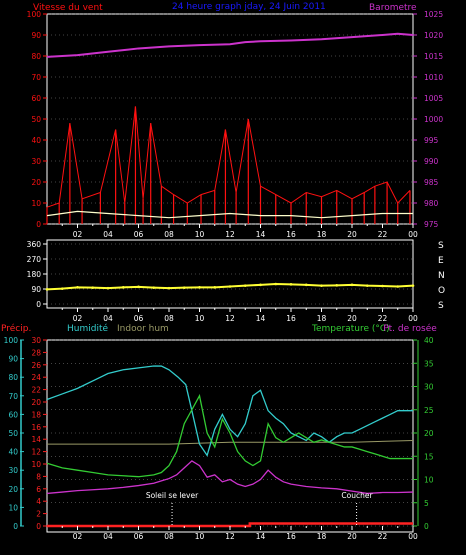 This screenshot has width=466, height=555. Describe the element at coordinates (429, 456) in the screenshot. I see `temperature-tick-label: 15` at that location.